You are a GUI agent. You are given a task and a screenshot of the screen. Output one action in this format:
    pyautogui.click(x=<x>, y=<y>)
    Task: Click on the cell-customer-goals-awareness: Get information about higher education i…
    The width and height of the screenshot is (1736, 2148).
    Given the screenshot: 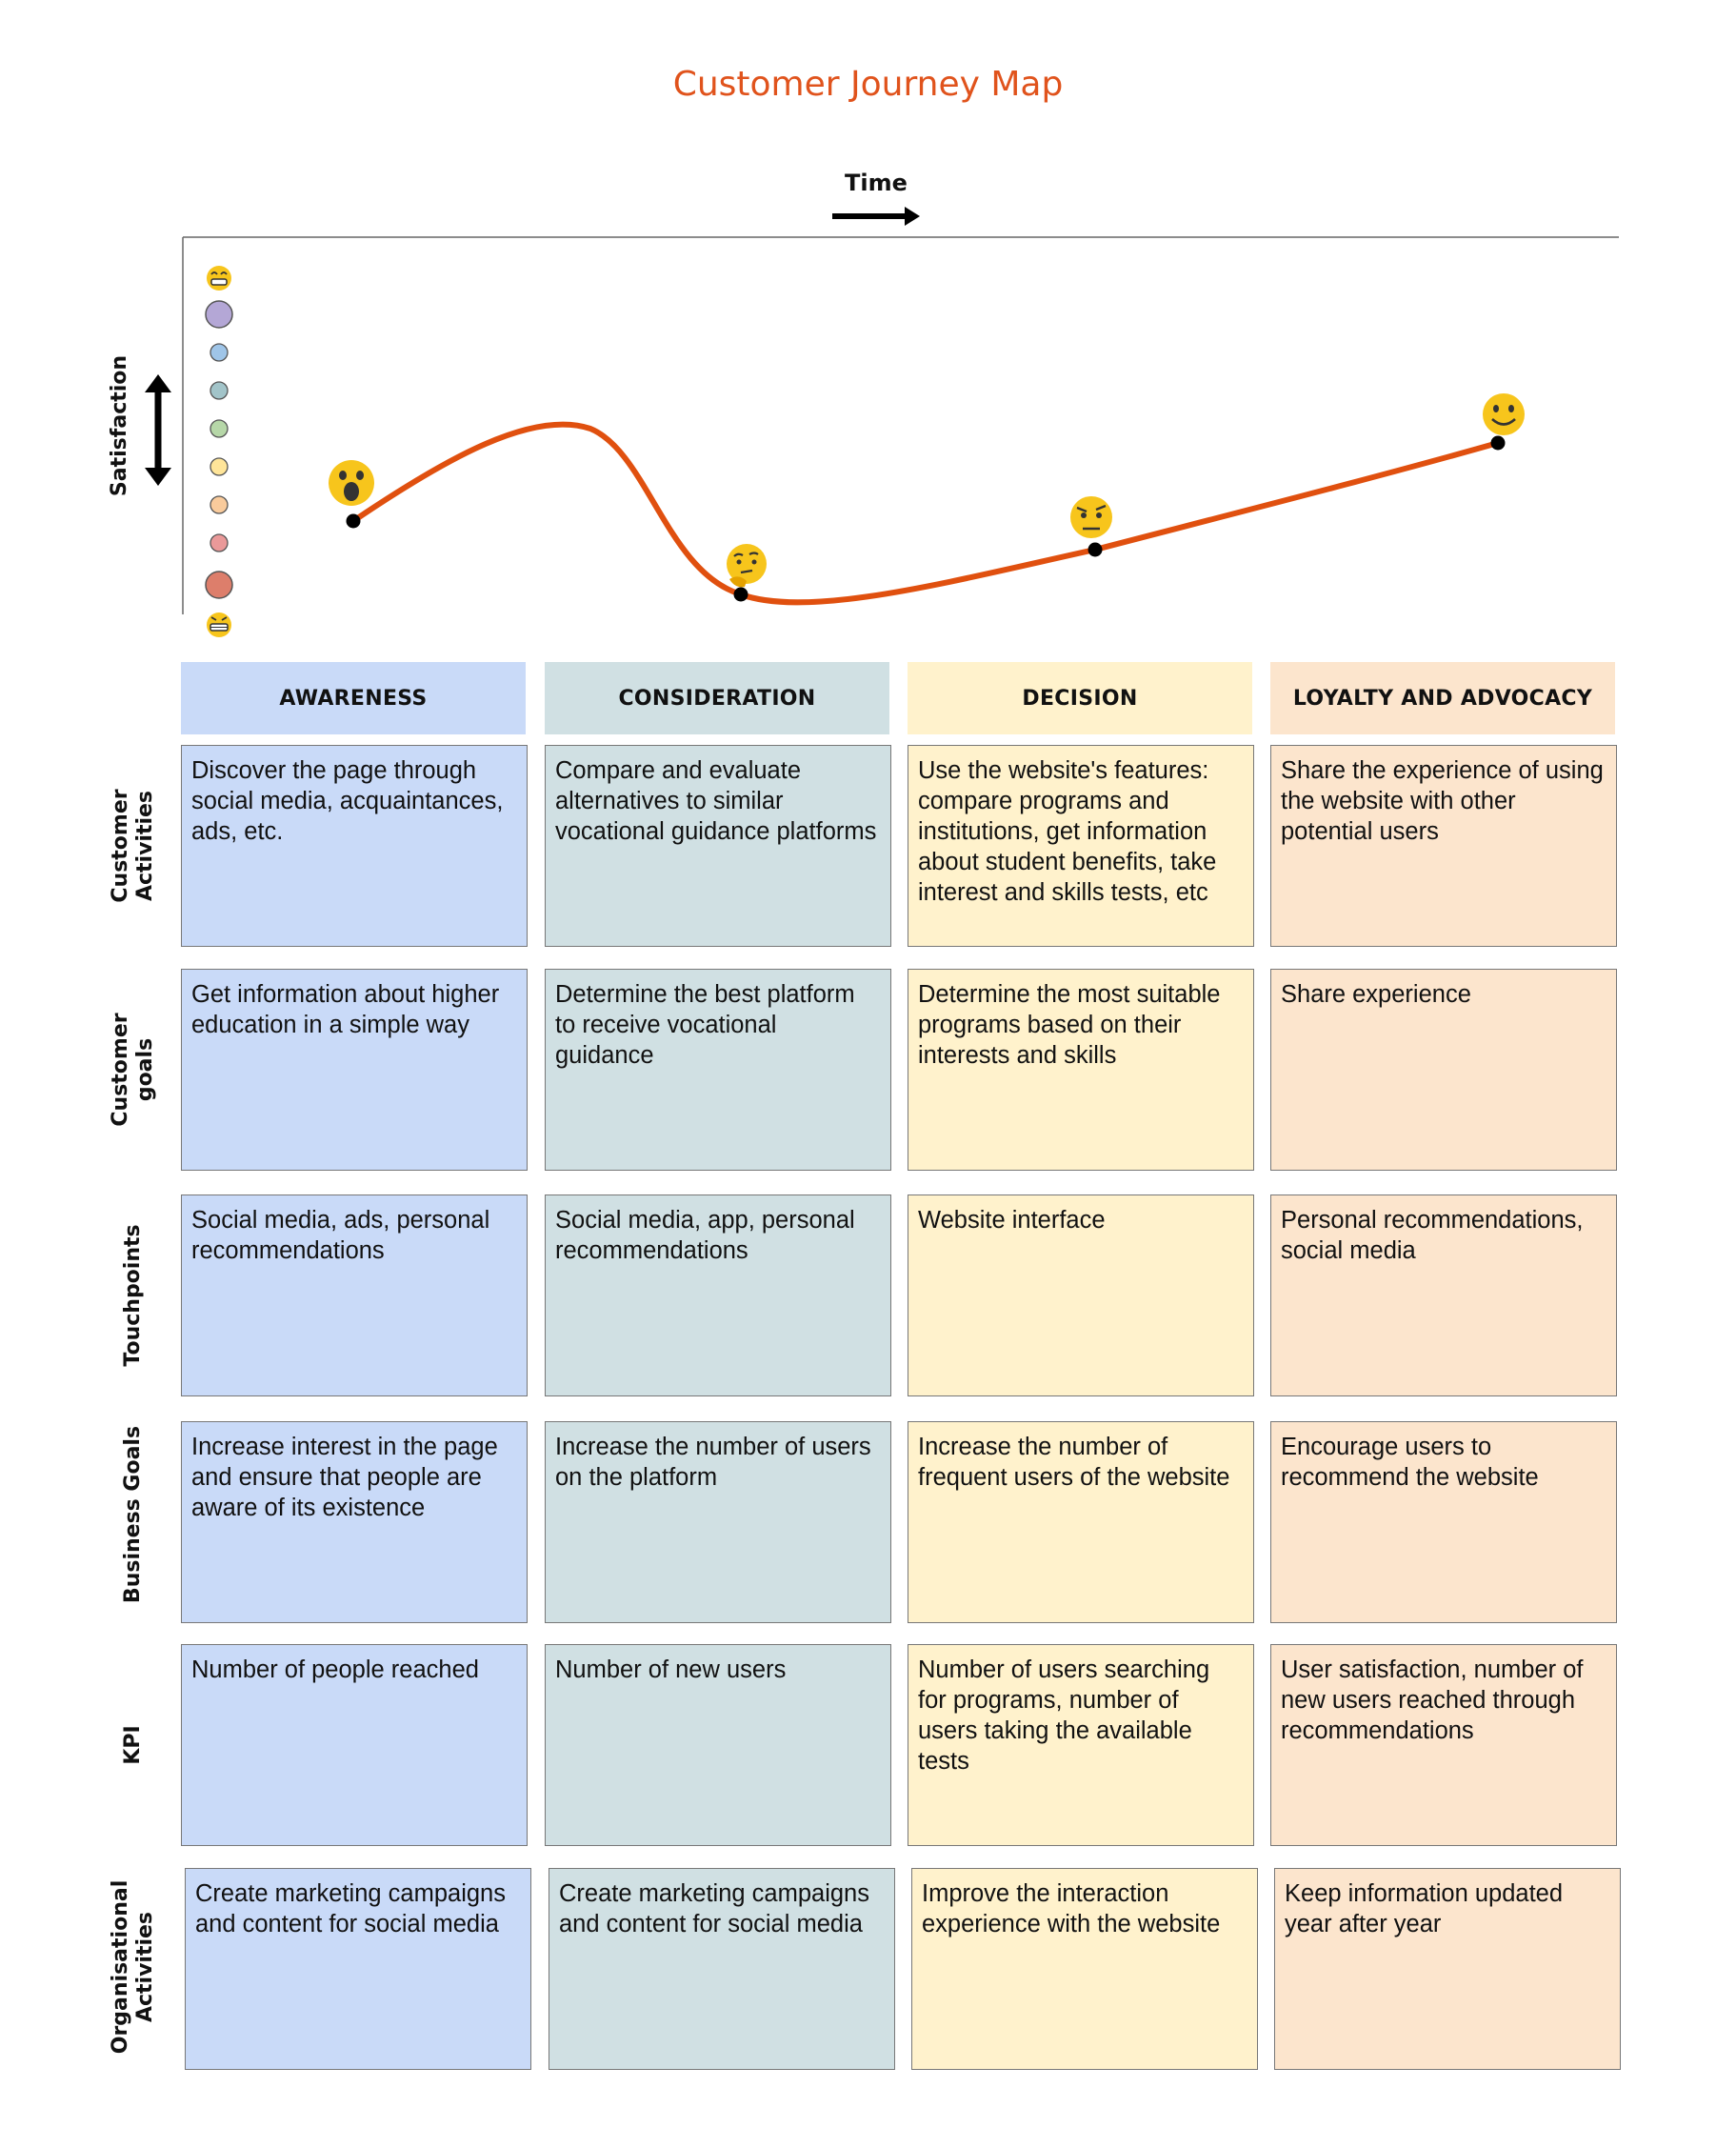 What is the action you would take?
    pyautogui.click(x=354, y=1070)
    